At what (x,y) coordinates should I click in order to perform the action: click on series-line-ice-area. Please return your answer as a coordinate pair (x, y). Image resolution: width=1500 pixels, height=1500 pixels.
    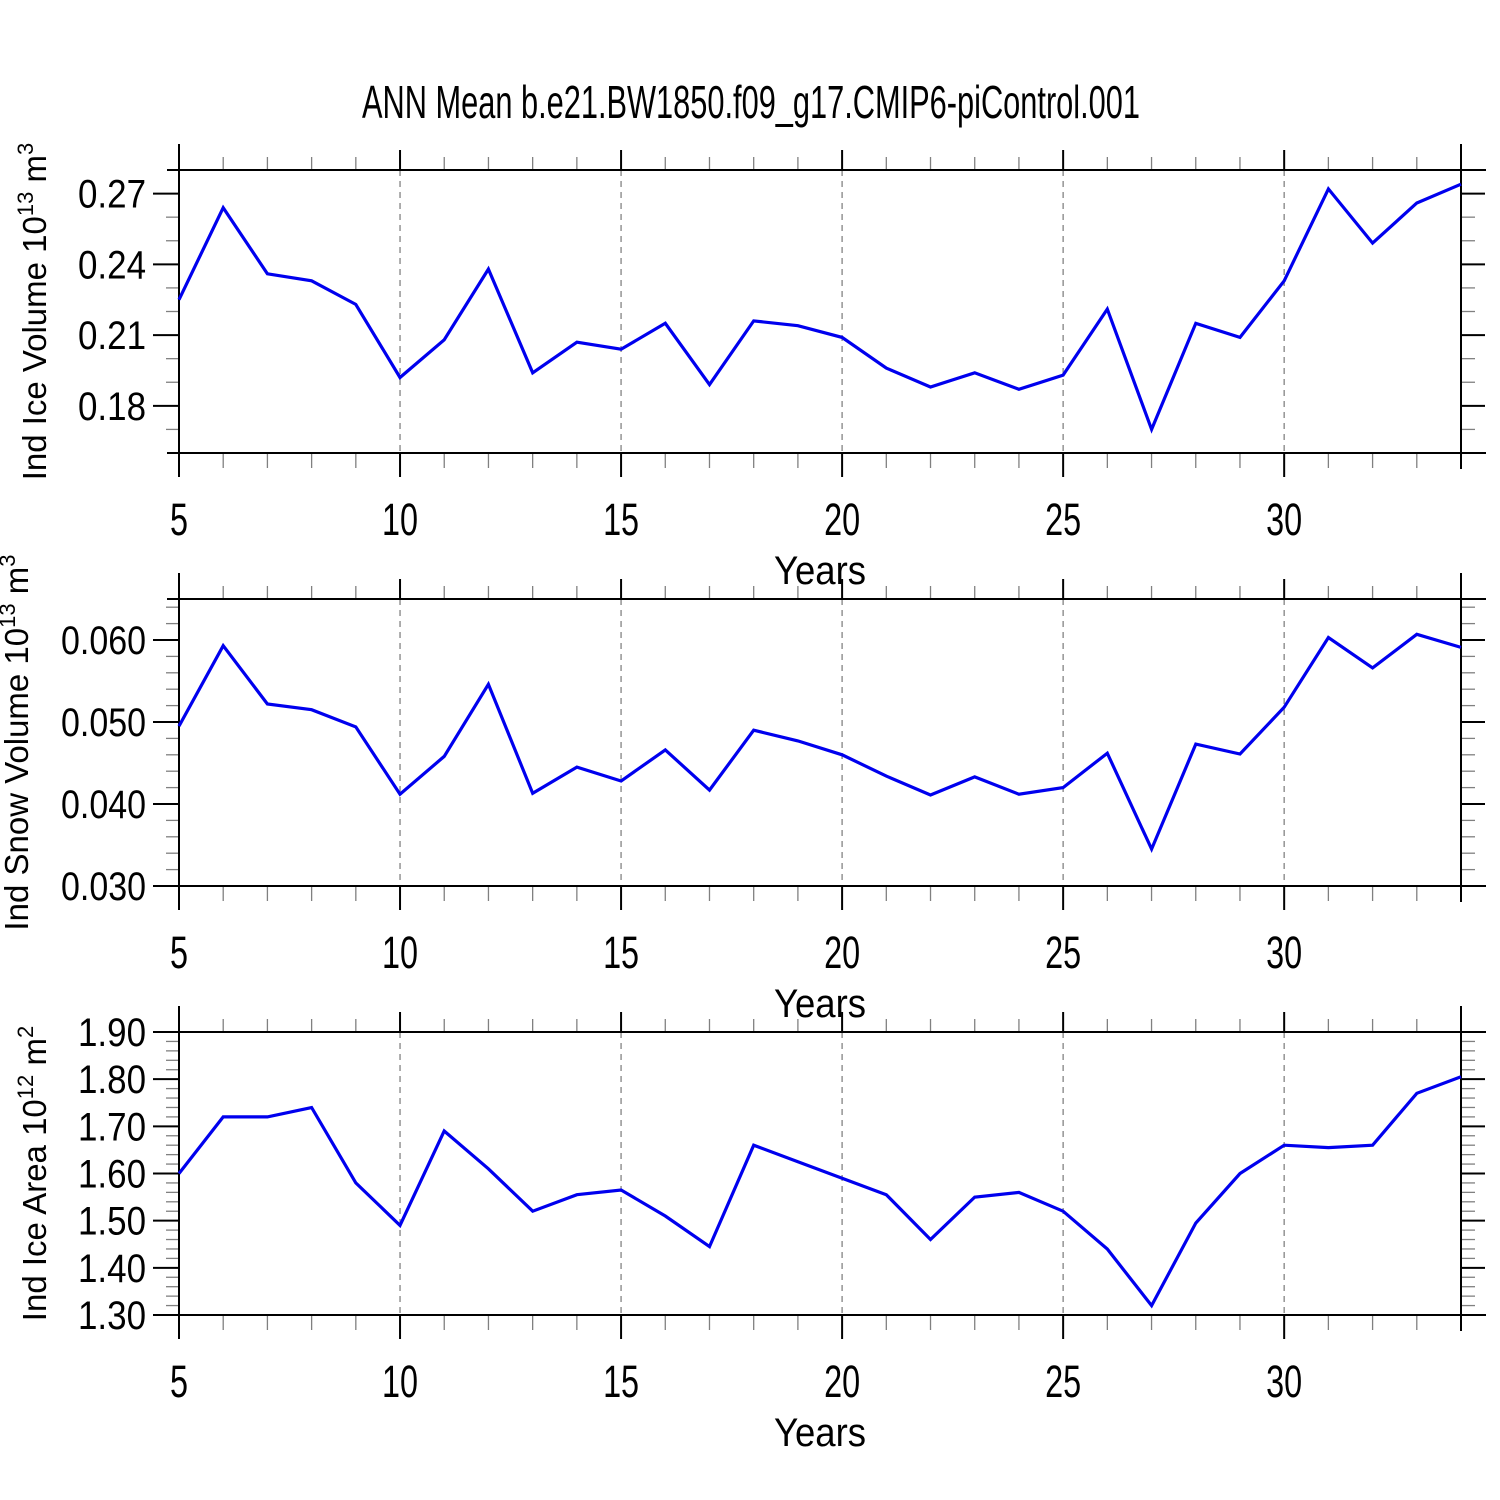
    Looking at the image, I should click on (819, 1192).